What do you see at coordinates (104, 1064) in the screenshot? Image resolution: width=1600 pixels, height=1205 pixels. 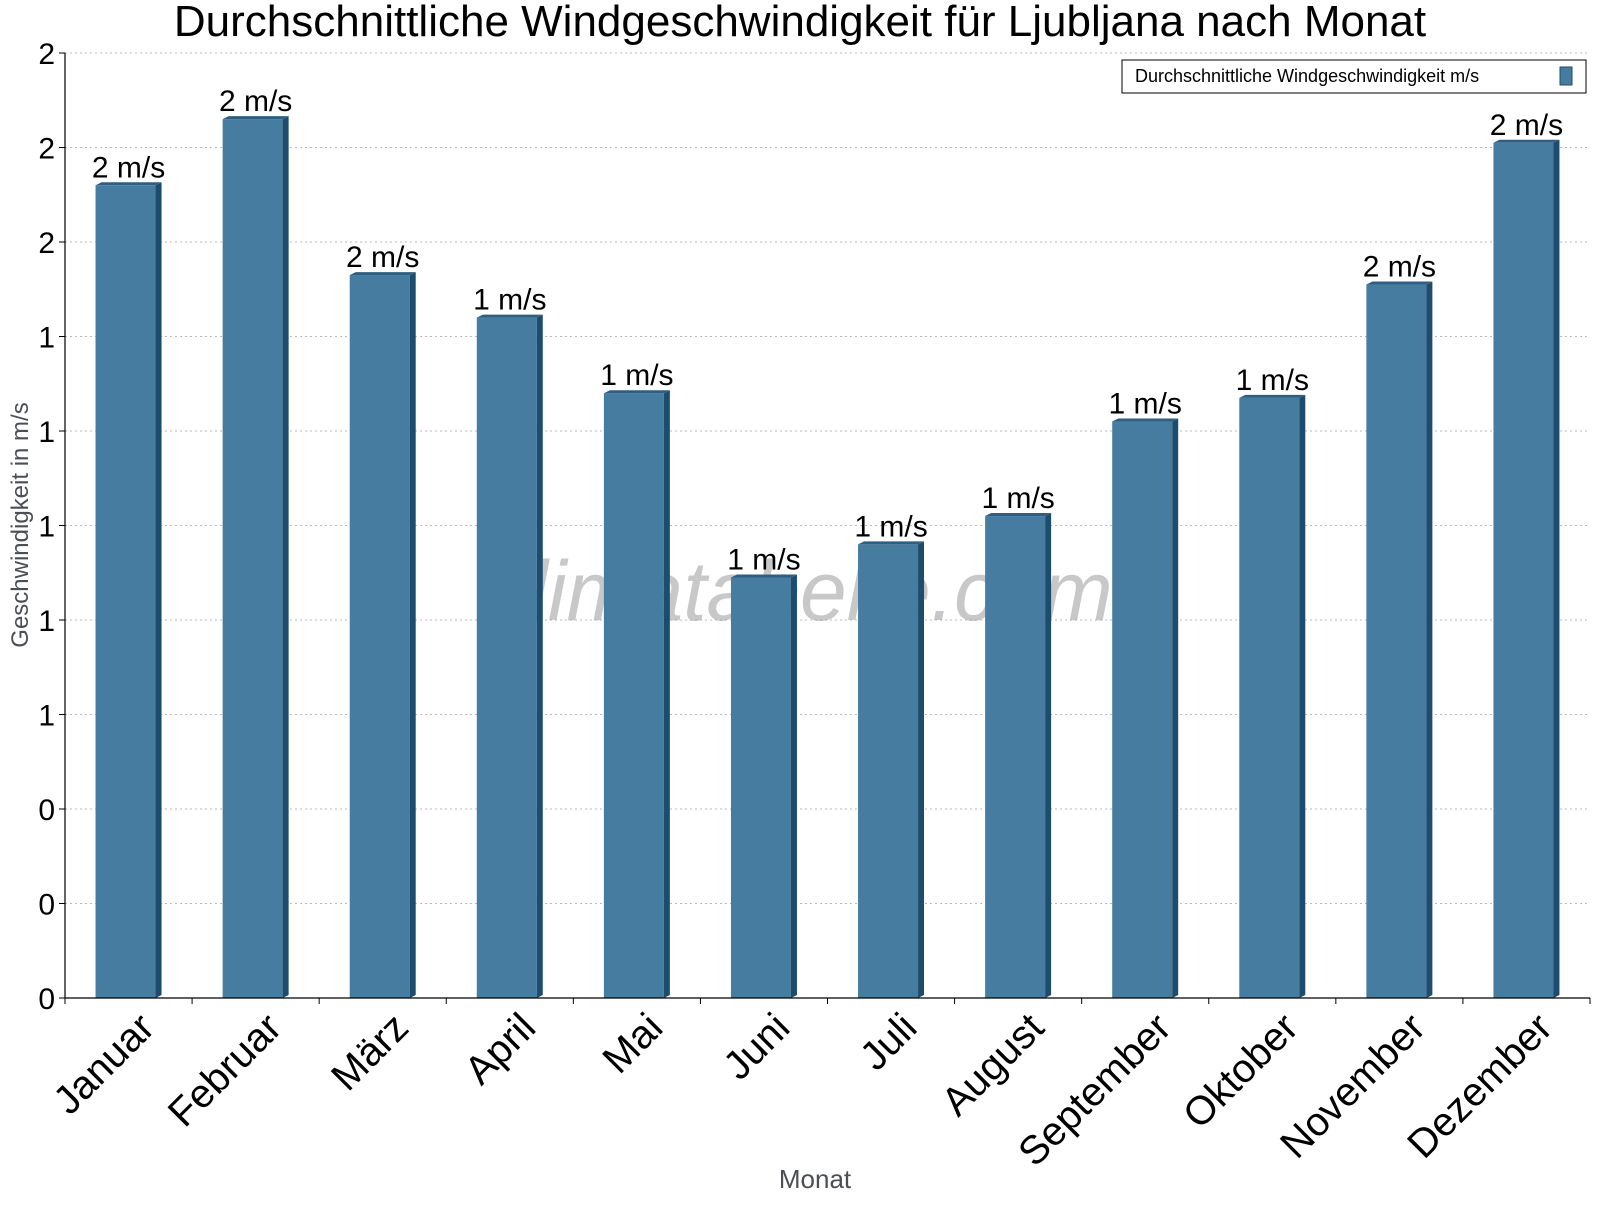 I see `x-tick-label: Januar` at bounding box center [104, 1064].